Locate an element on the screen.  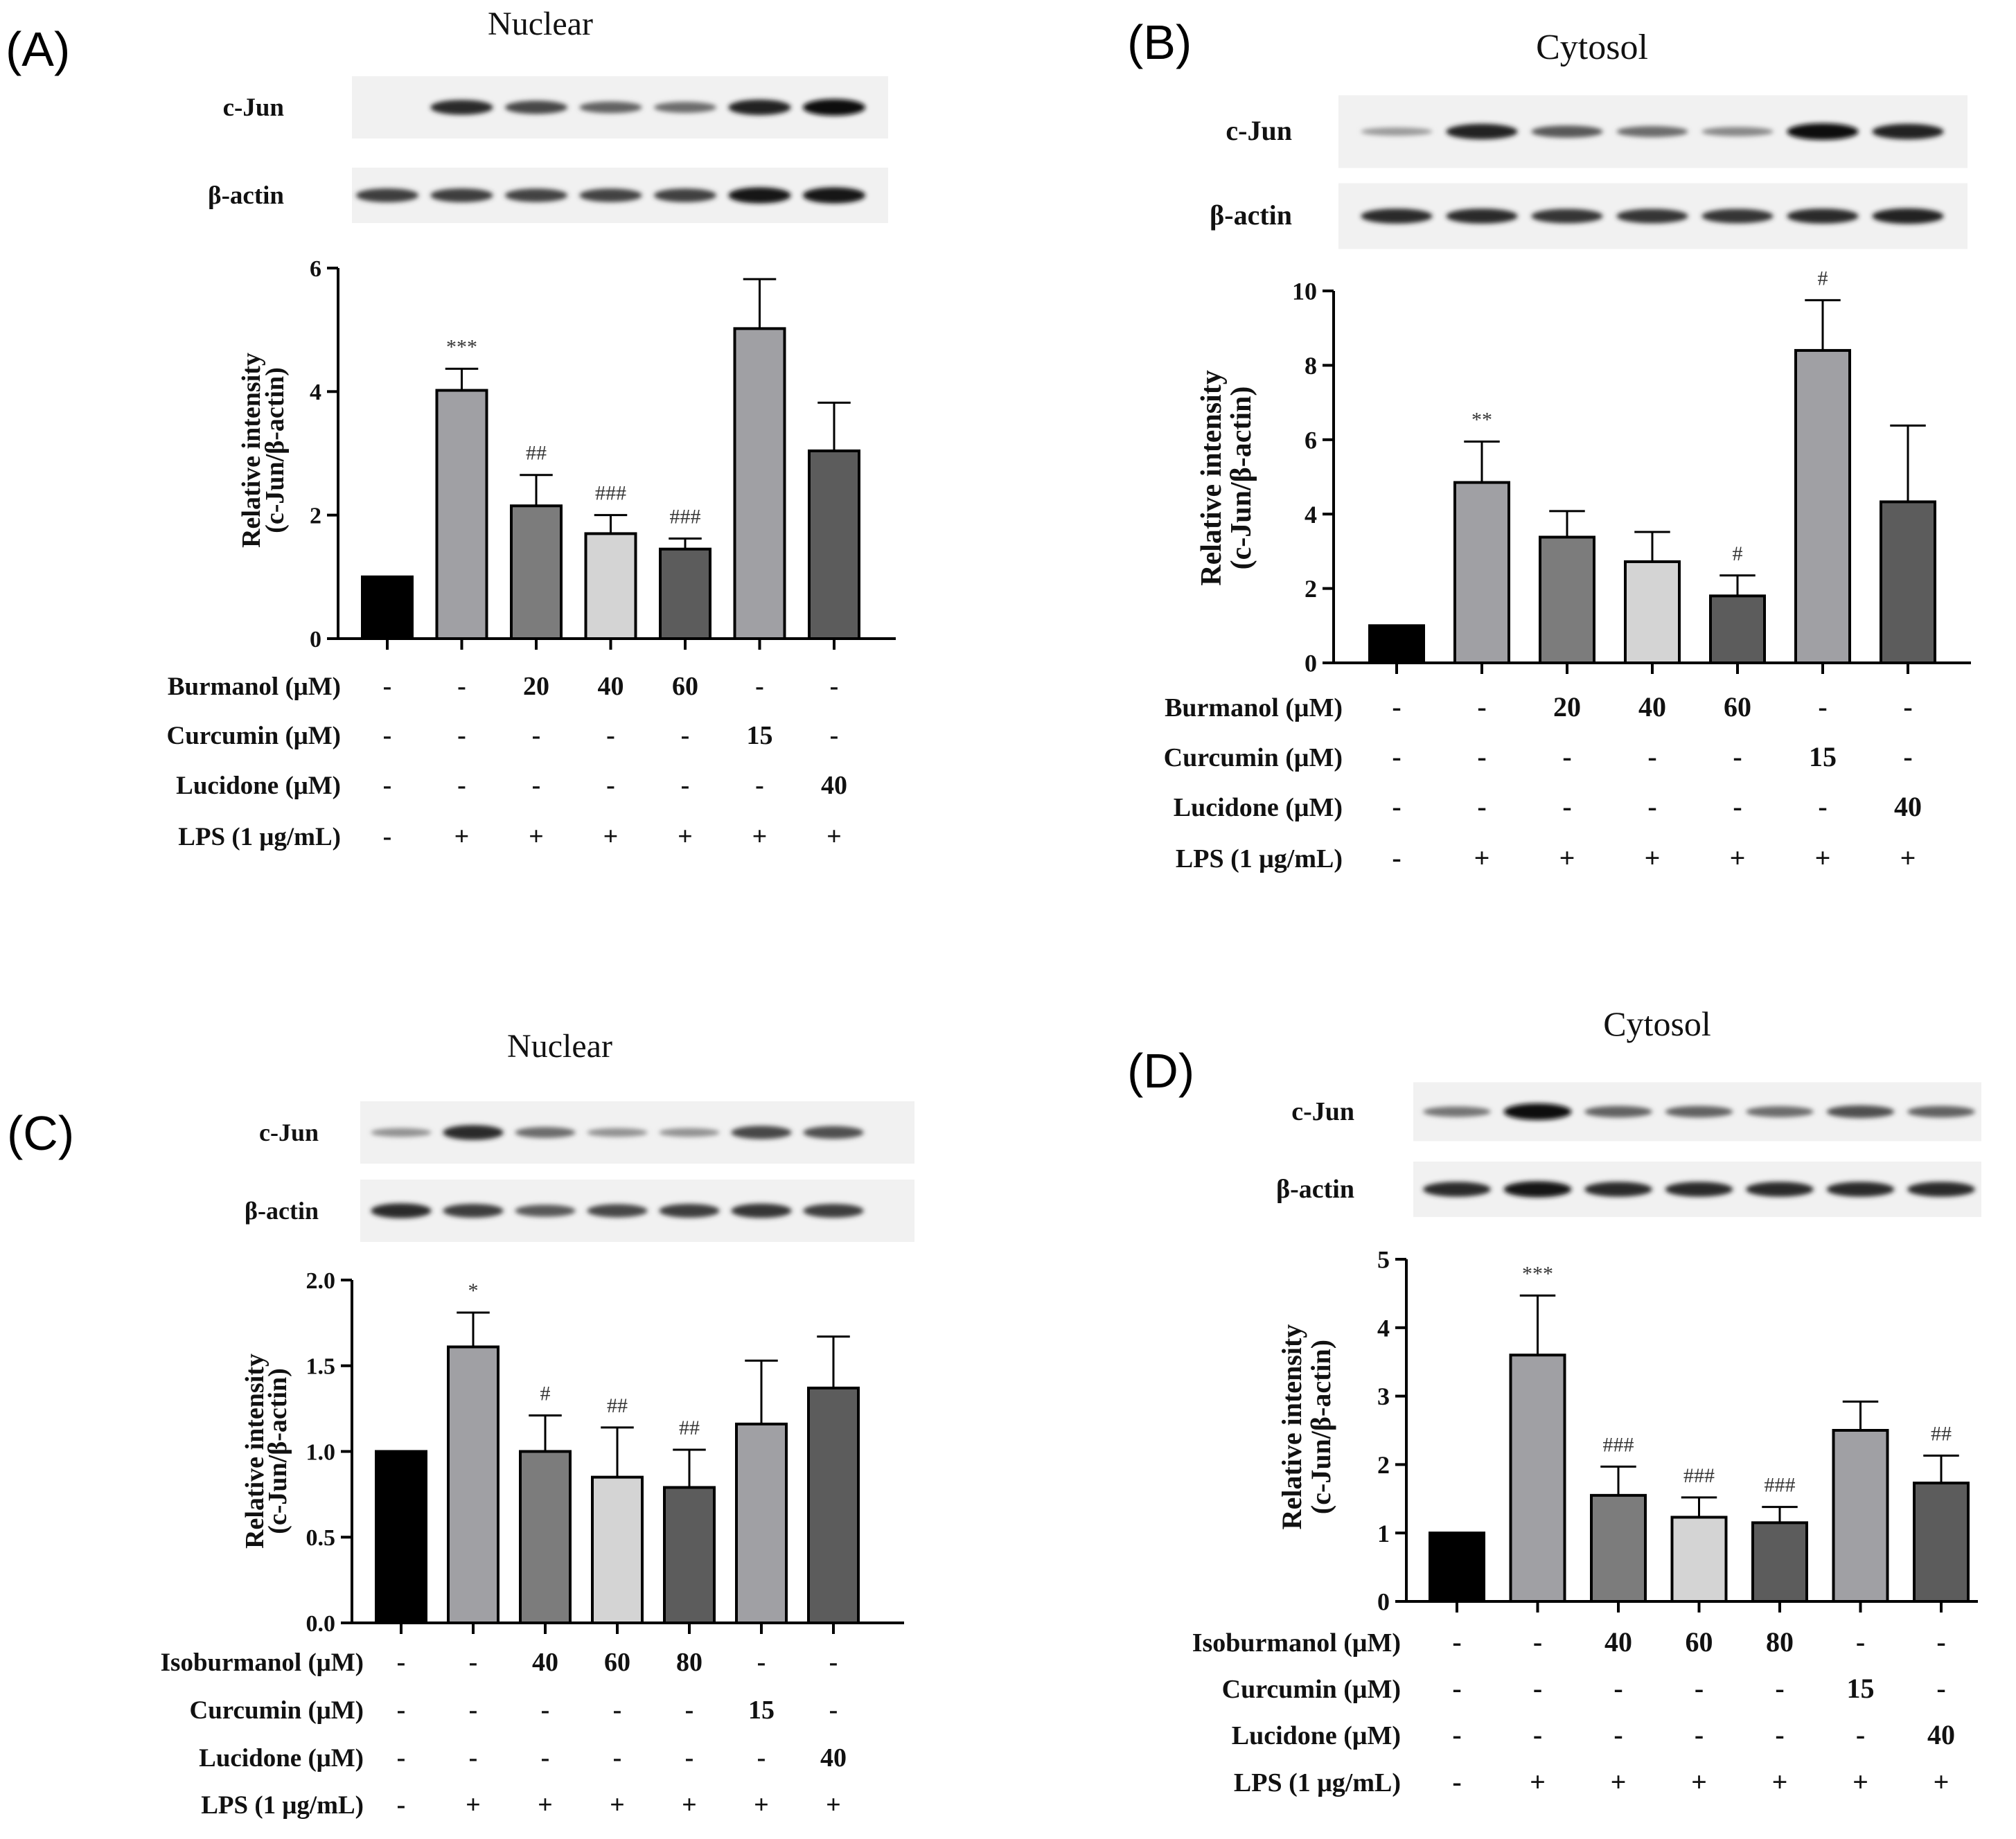
y-tick-label: 6 is located at coordinates (1311, 440).